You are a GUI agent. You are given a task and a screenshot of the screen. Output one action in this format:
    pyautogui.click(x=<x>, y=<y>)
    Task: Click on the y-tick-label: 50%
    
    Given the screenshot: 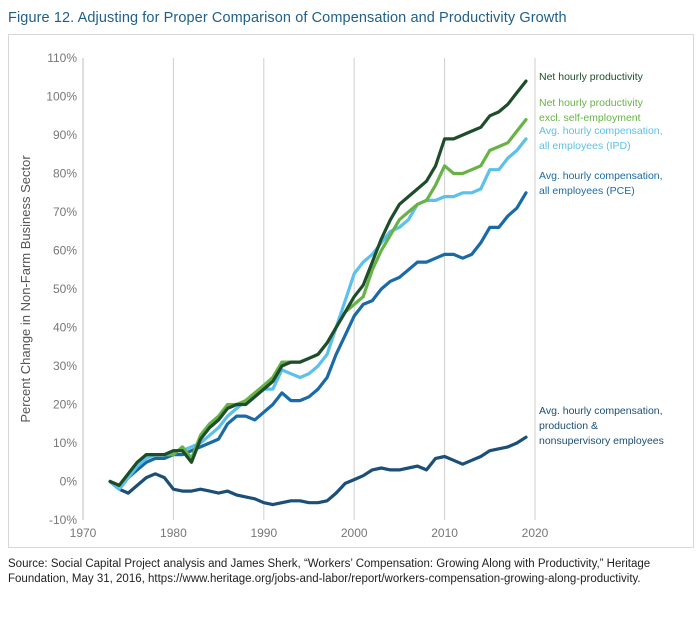 What is the action you would take?
    pyautogui.click(x=65, y=289)
    